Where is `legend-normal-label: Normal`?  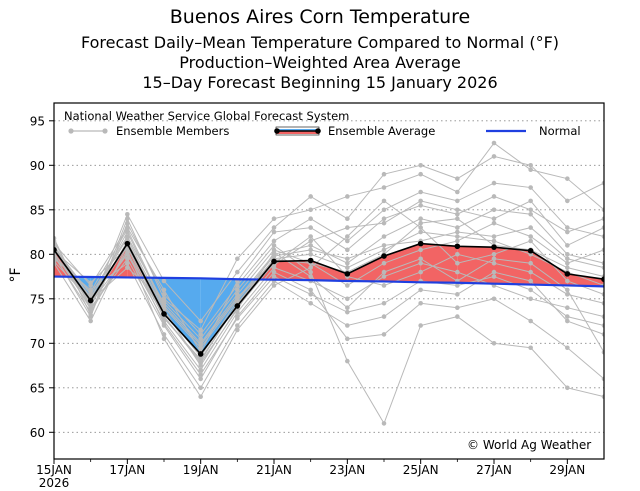
legend-normal-label: Normal is located at coordinates (560, 131).